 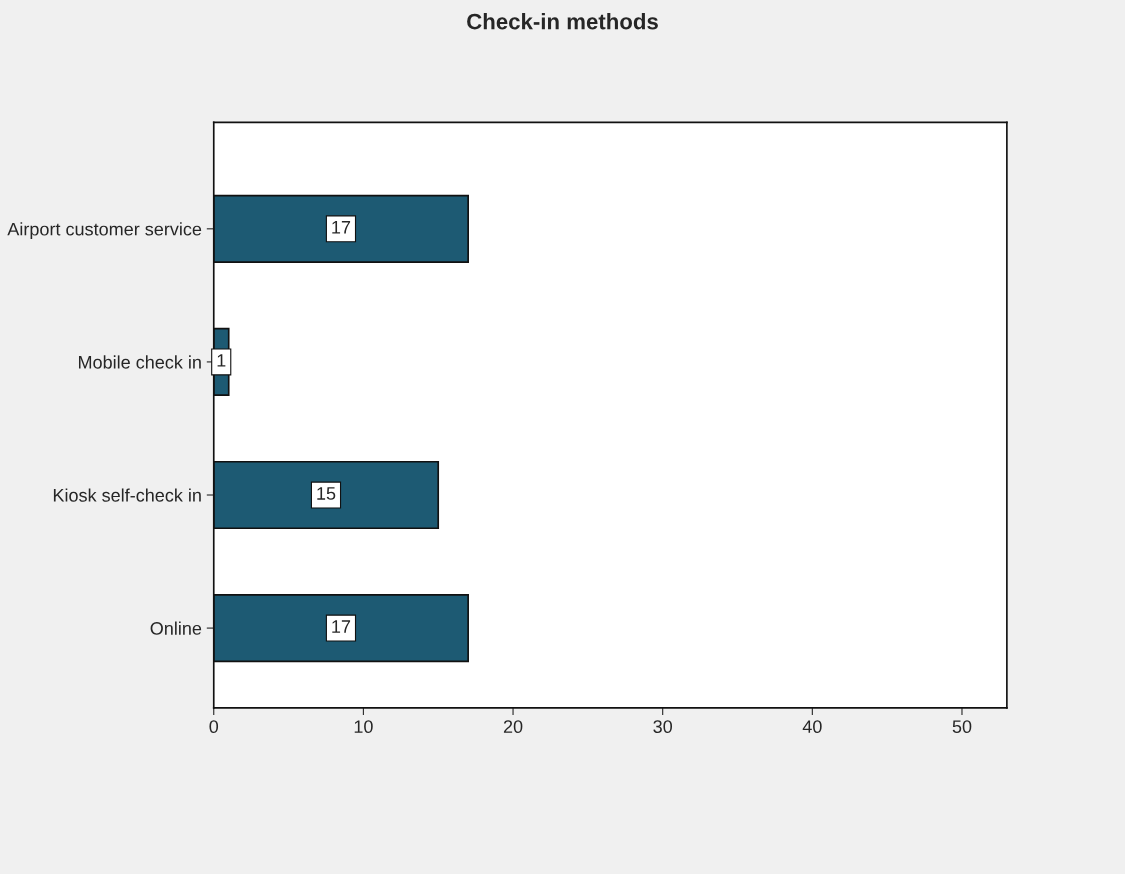 What do you see at coordinates (562, 21) in the screenshot?
I see `chart-title: Check-in methods` at bounding box center [562, 21].